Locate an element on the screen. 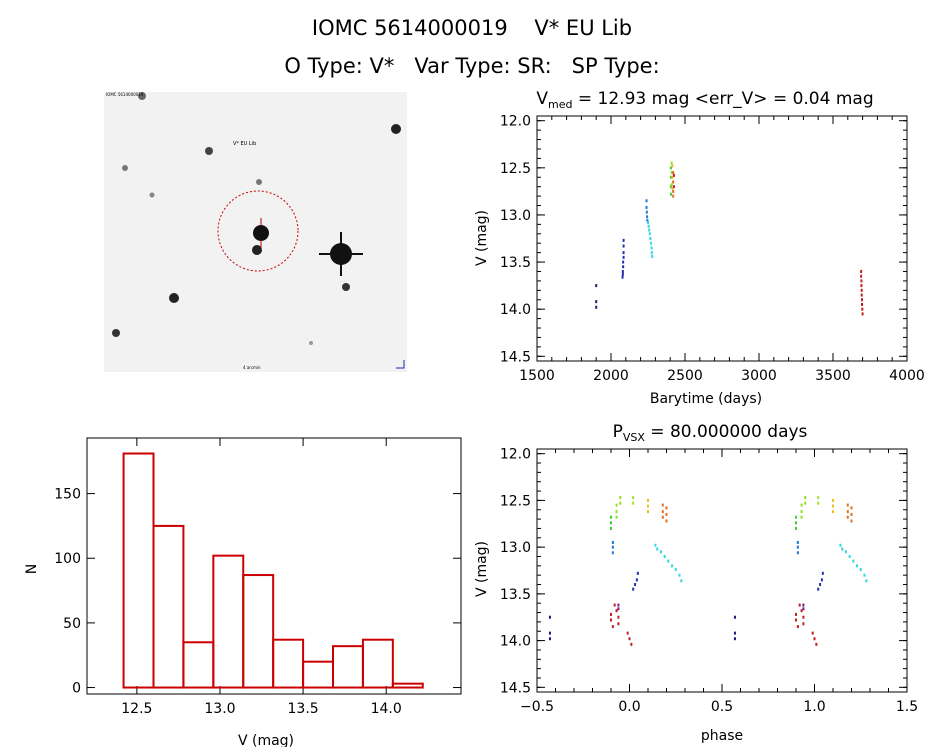 This screenshot has width=944, height=747. histogram-xtick-label: 12.5 is located at coordinates (136, 709).